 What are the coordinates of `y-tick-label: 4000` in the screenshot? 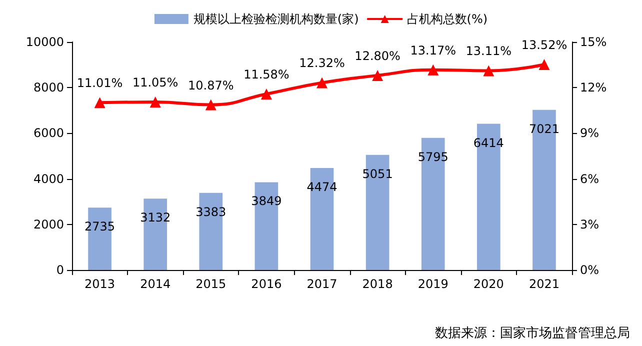 It's located at (48, 179).